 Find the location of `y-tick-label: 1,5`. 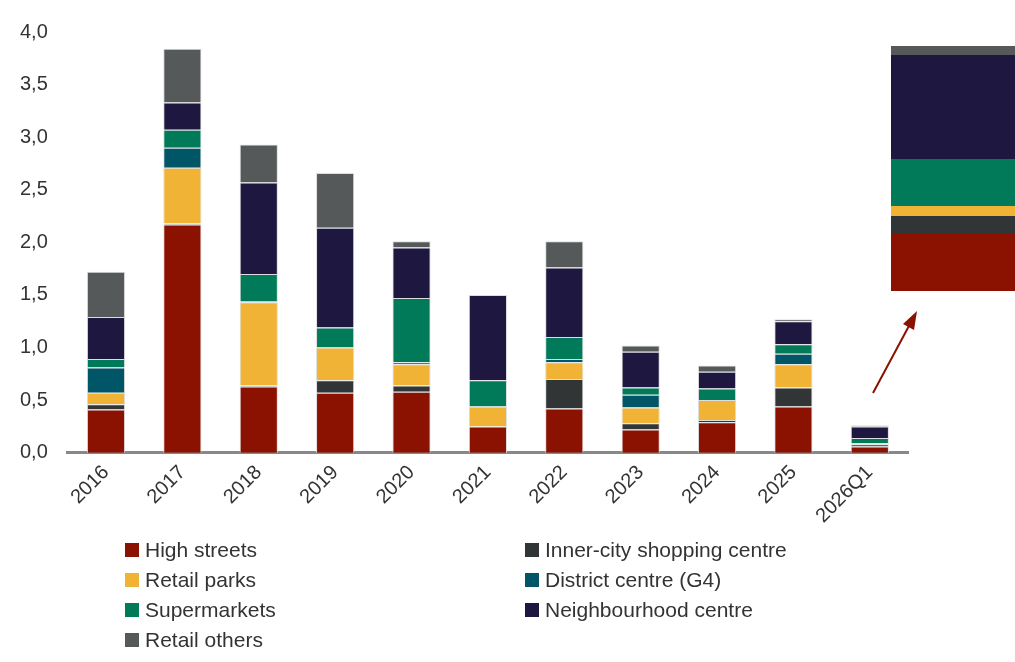

y-tick-label: 1,5 is located at coordinates (33, 293).